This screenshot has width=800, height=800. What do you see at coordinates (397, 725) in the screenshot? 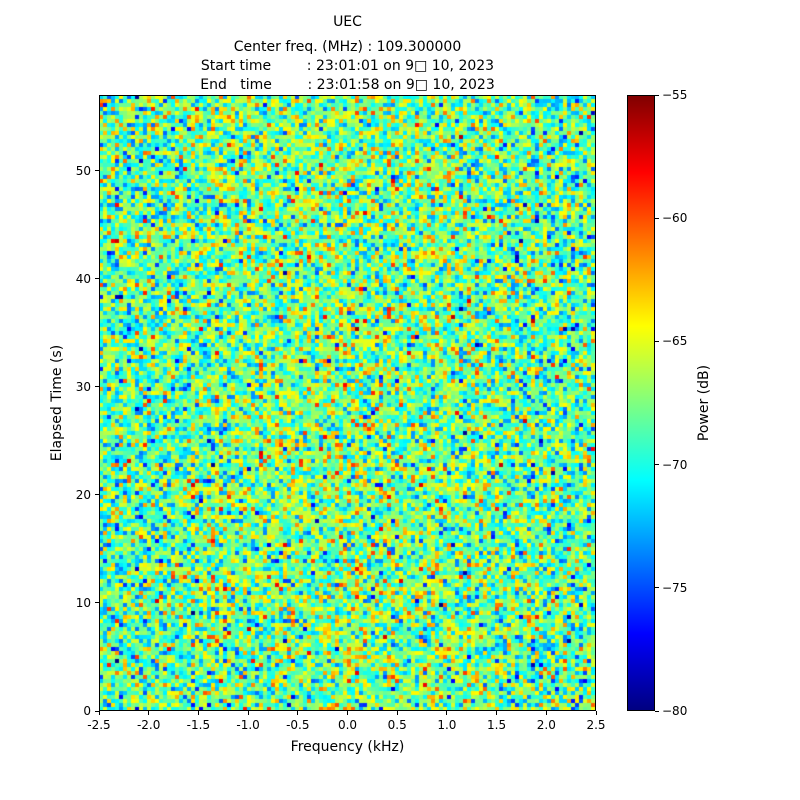
I see `x-tick-label: 0.5` at bounding box center [397, 725].